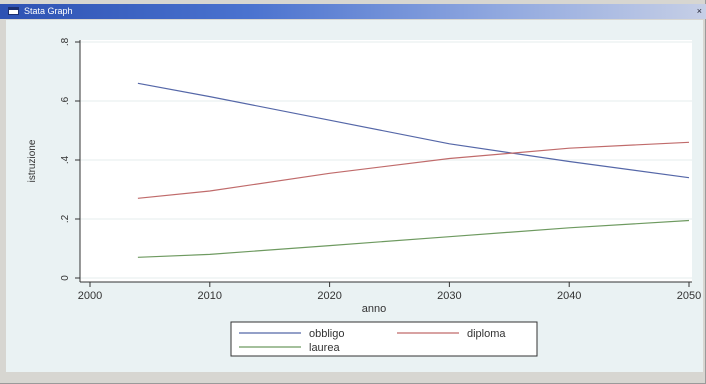 The width and height of the screenshot is (706, 384). I want to click on legend-label-laurea: laurea, so click(324, 348).